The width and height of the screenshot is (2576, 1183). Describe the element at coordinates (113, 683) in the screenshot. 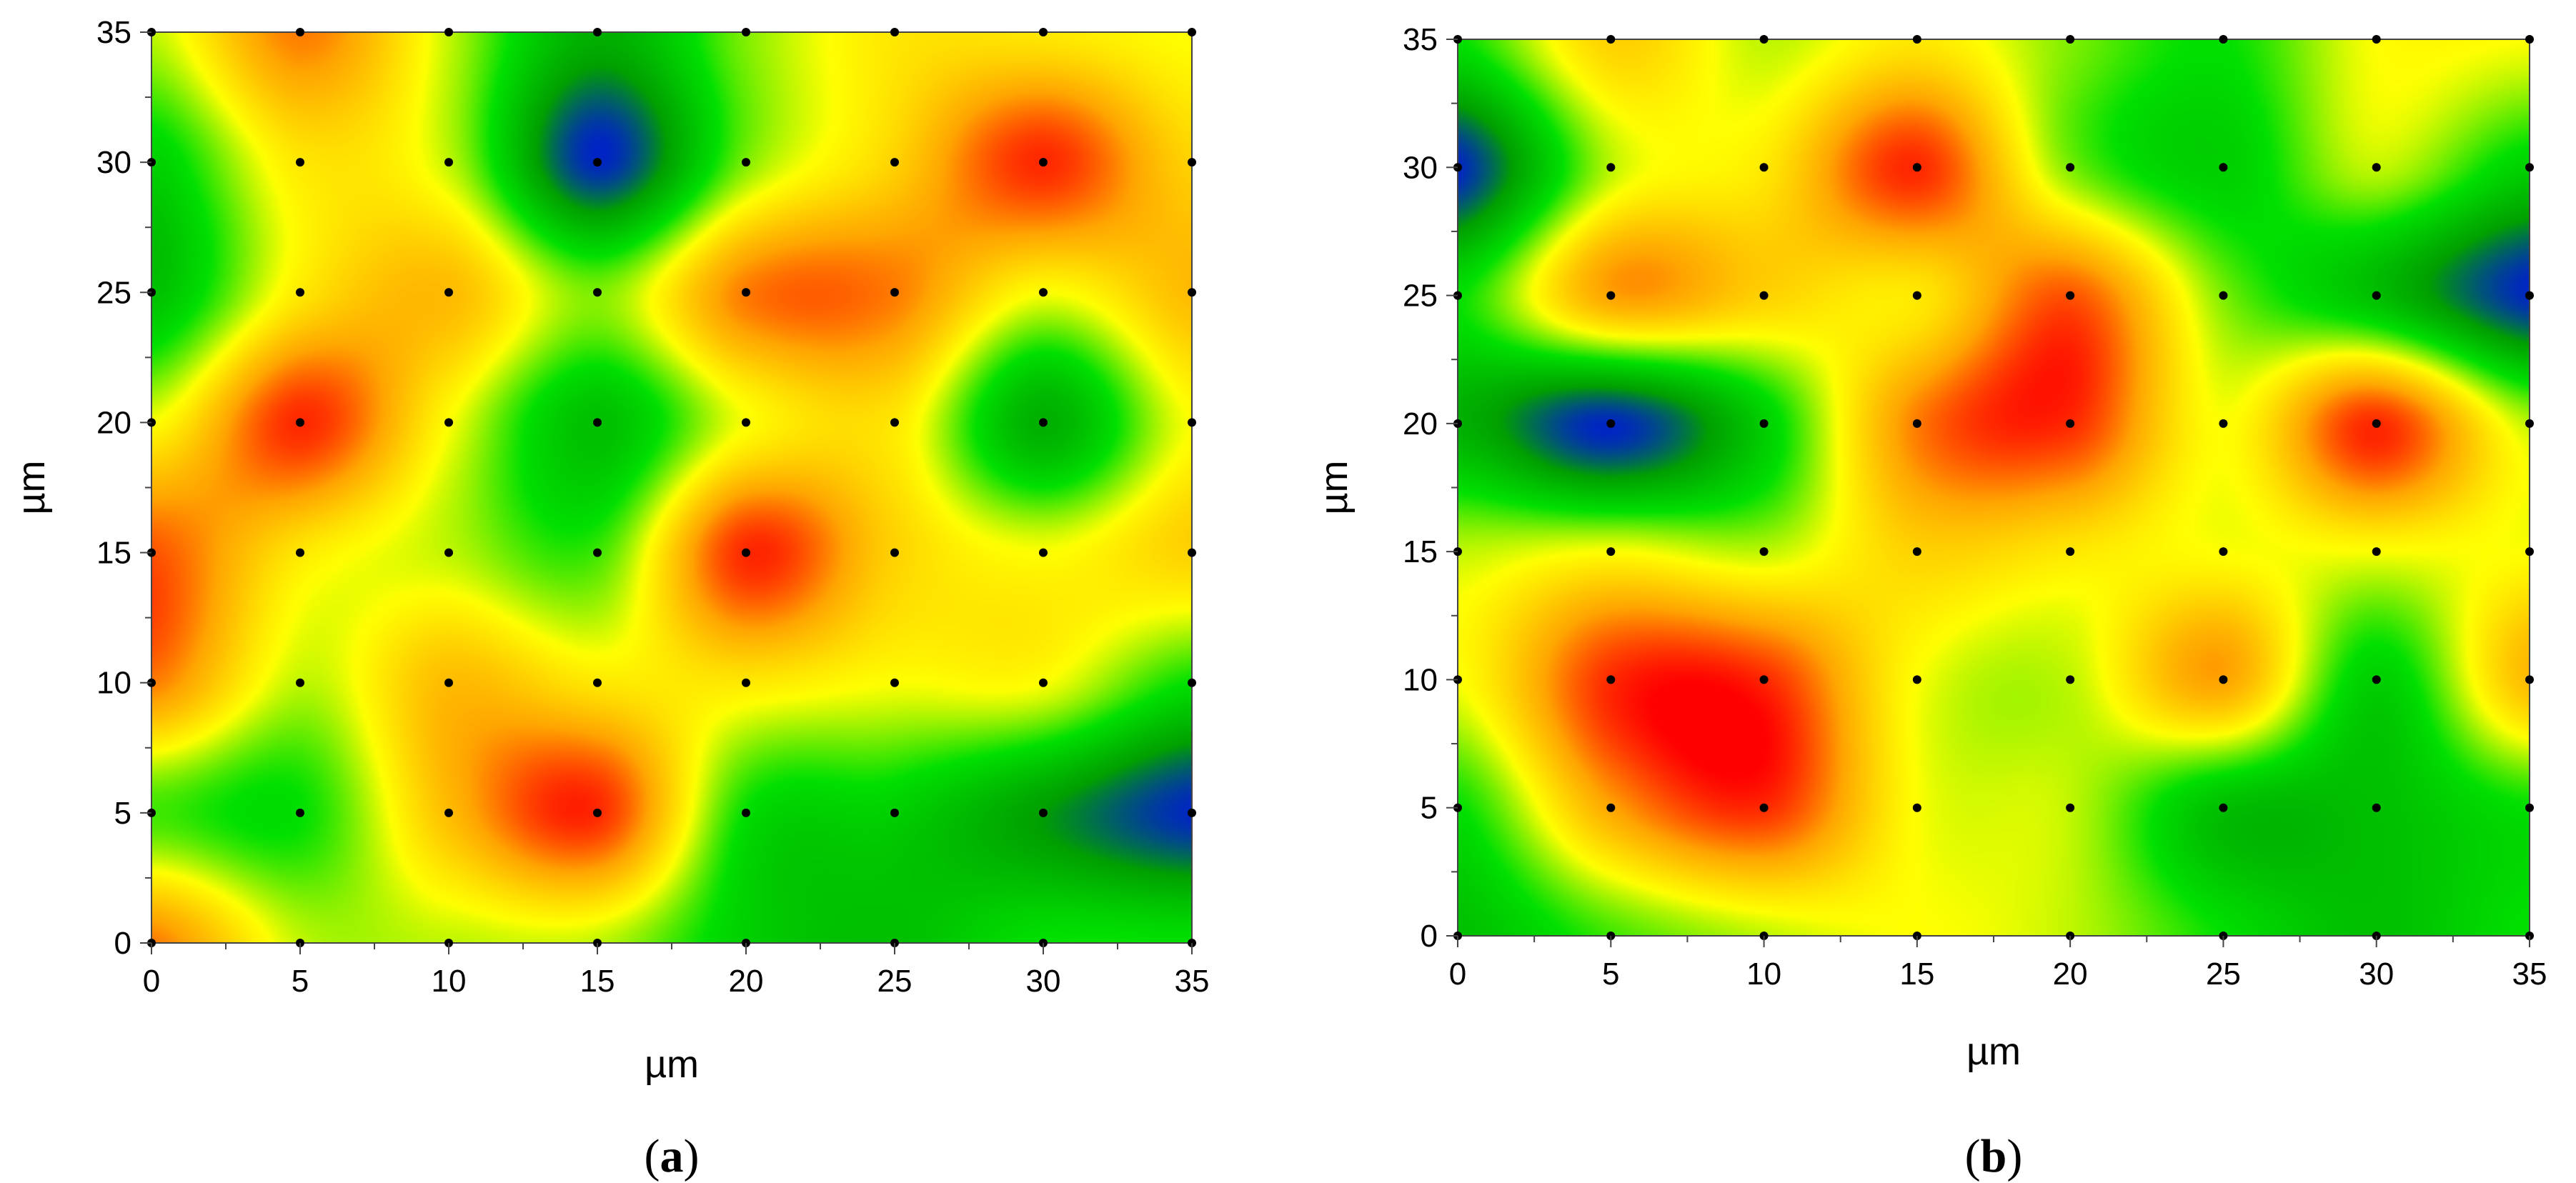

I see `y-tick-label: 10` at that location.